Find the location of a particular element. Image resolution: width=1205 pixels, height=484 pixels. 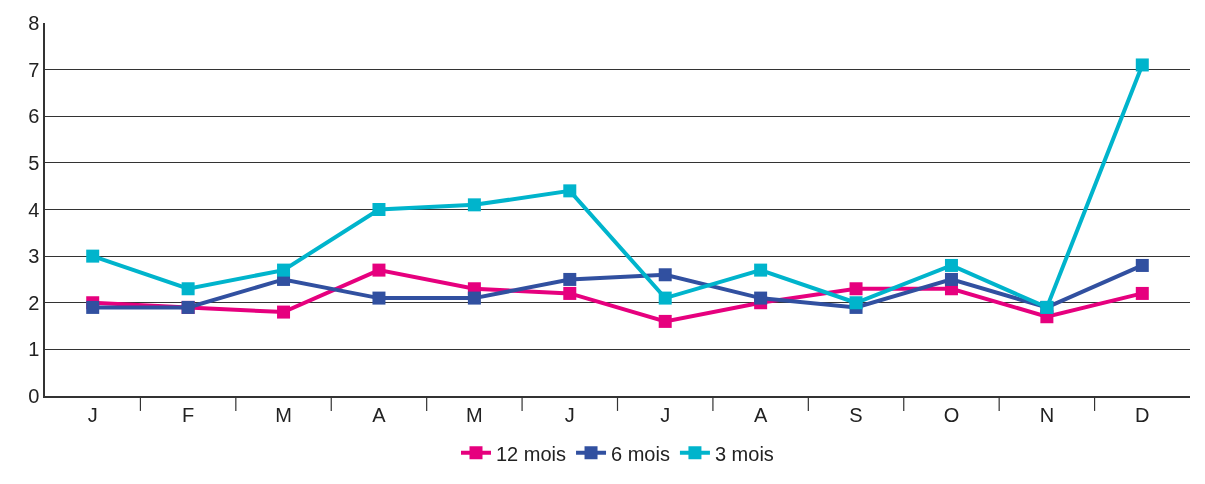

legend-label: 6 mois is located at coordinates (640, 453).